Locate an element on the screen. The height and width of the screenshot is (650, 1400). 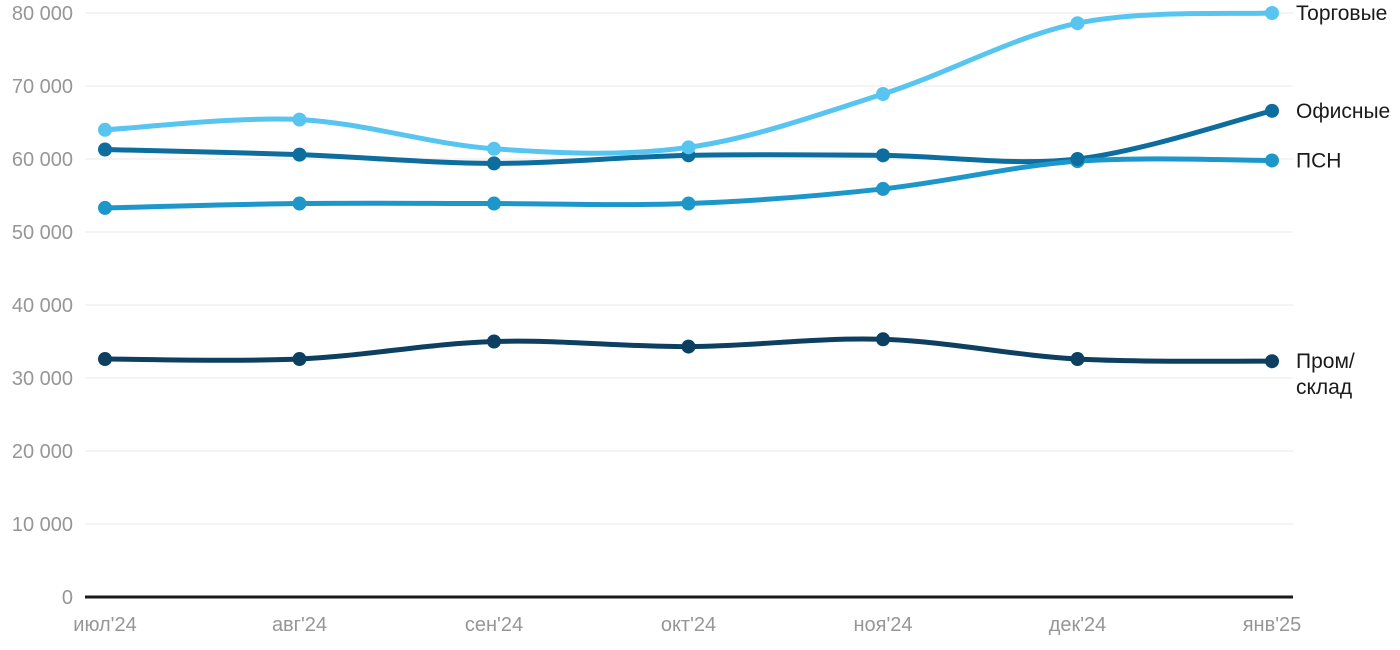
x-axis-tick-label: авг'24 is located at coordinates (299, 625).